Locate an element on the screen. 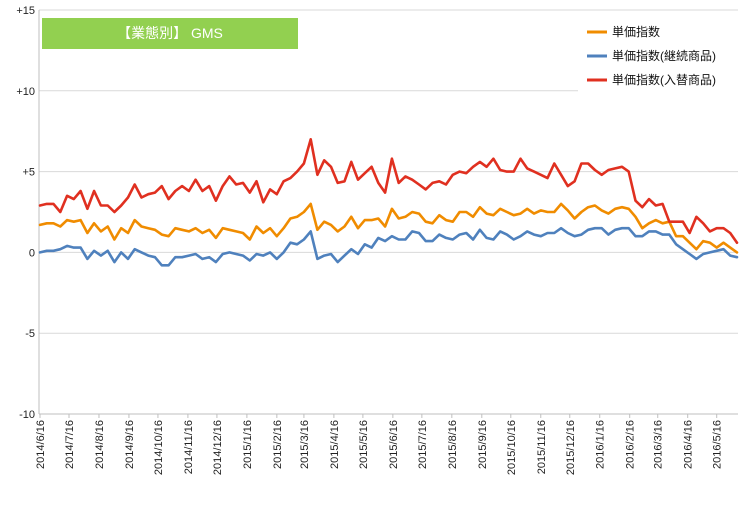  series-line-unit-price-index is located at coordinates (388, 228).